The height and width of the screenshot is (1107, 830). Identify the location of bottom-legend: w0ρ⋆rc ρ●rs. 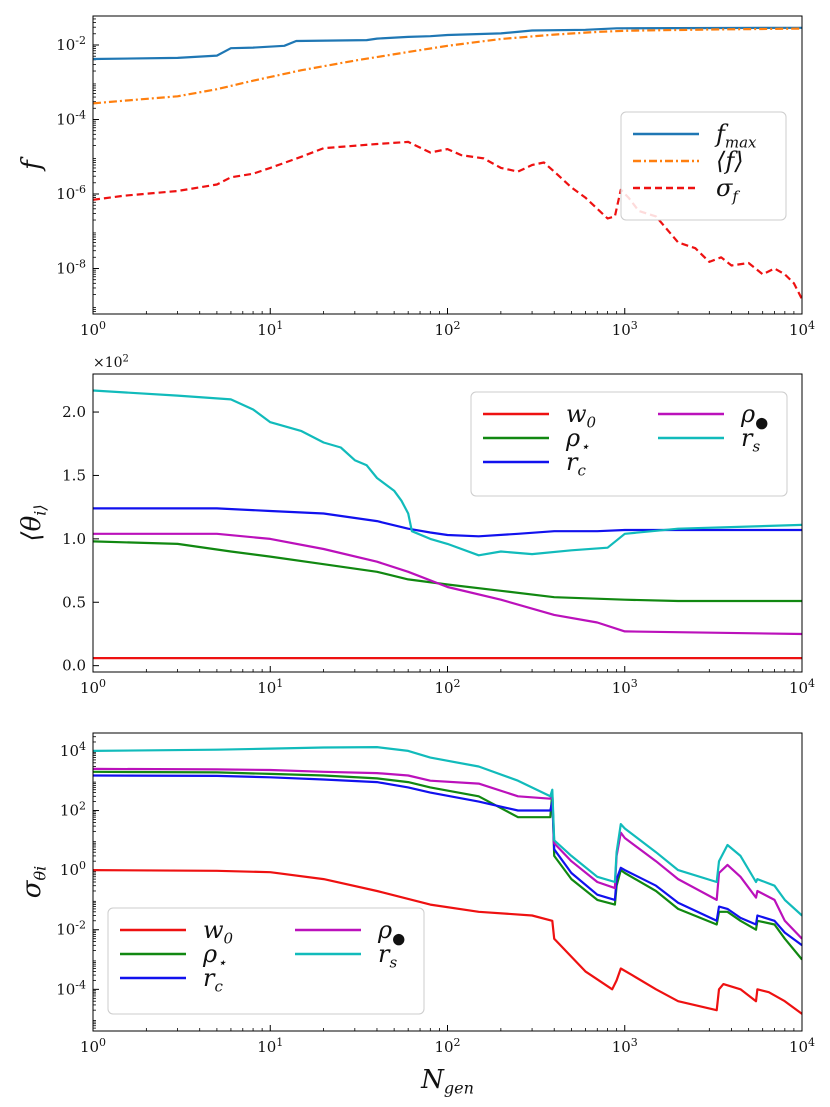
(266, 961).